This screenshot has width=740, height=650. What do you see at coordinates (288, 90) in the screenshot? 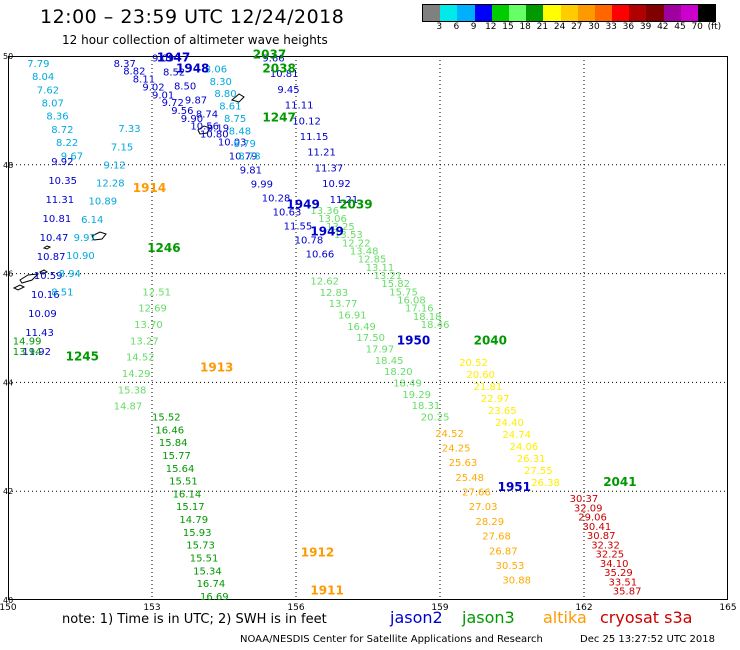
I see `wave-height-value: 9.45` at bounding box center [288, 90].